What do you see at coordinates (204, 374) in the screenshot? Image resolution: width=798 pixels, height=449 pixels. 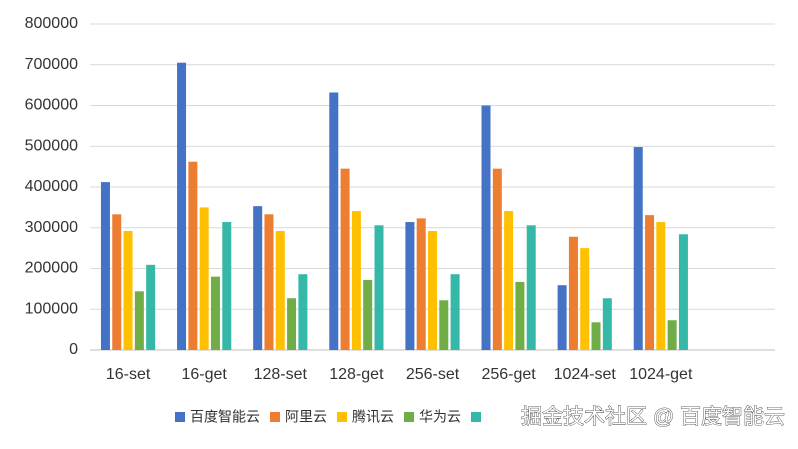 I see `x-tick-label: 16-get` at bounding box center [204, 374].